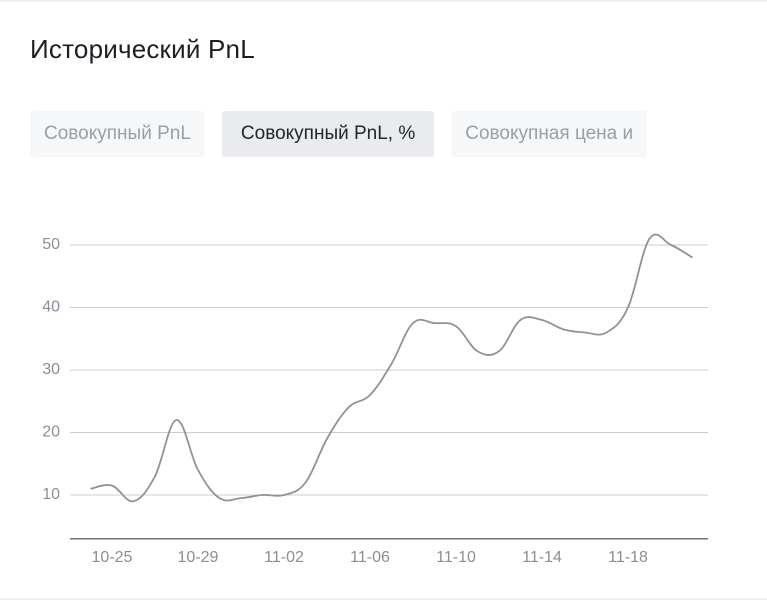 The height and width of the screenshot is (600, 767). What do you see at coordinates (51, 432) in the screenshot?
I see `y-tick-label: 20` at bounding box center [51, 432].